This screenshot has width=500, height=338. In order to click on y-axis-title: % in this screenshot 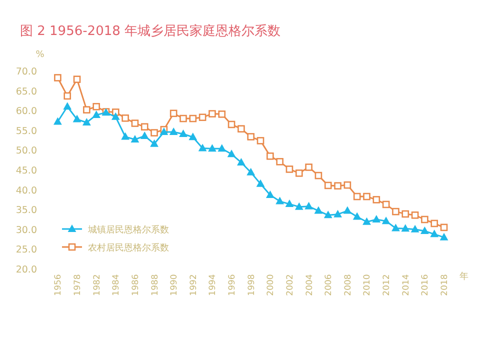, I will do `click(40, 55)`.